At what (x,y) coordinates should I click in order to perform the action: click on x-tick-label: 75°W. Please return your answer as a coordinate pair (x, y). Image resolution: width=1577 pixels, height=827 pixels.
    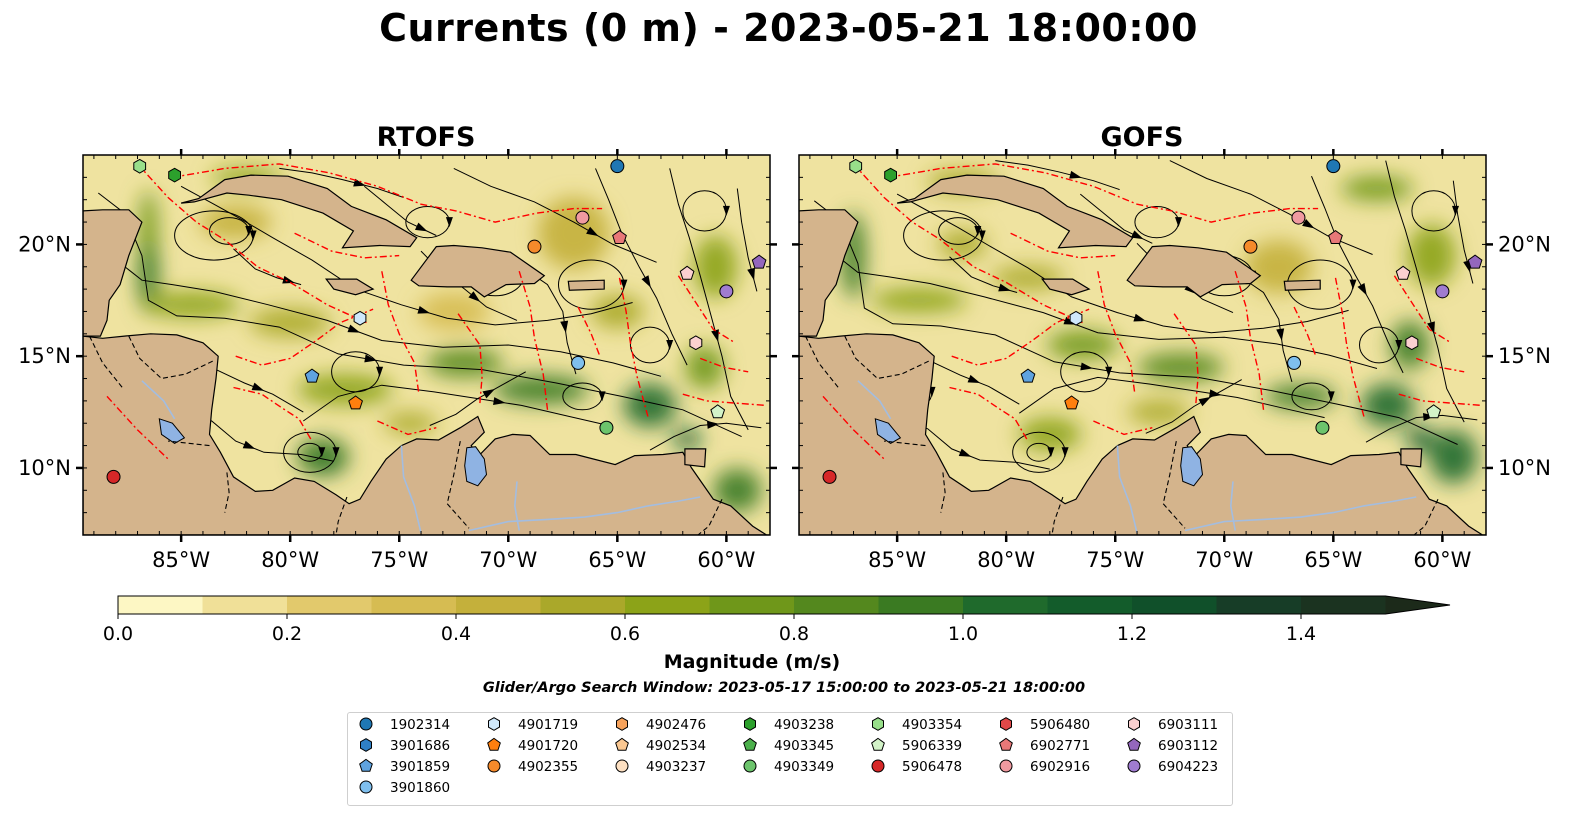
    Looking at the image, I should click on (399, 560).